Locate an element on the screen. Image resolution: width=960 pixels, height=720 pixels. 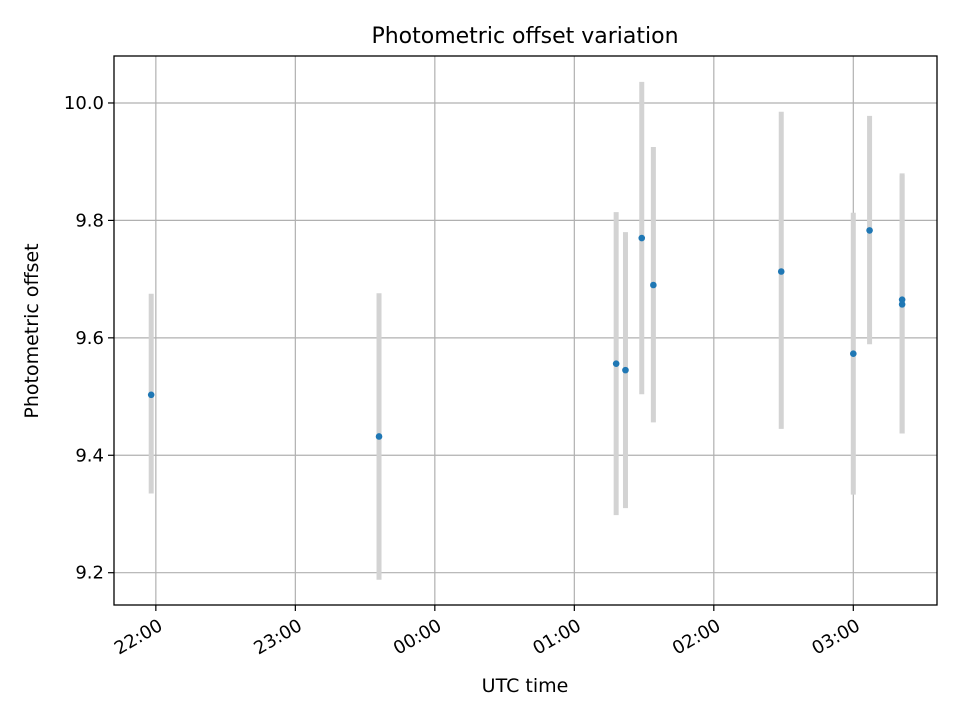
y-tick-label: 9.2 is located at coordinates (89, 573).